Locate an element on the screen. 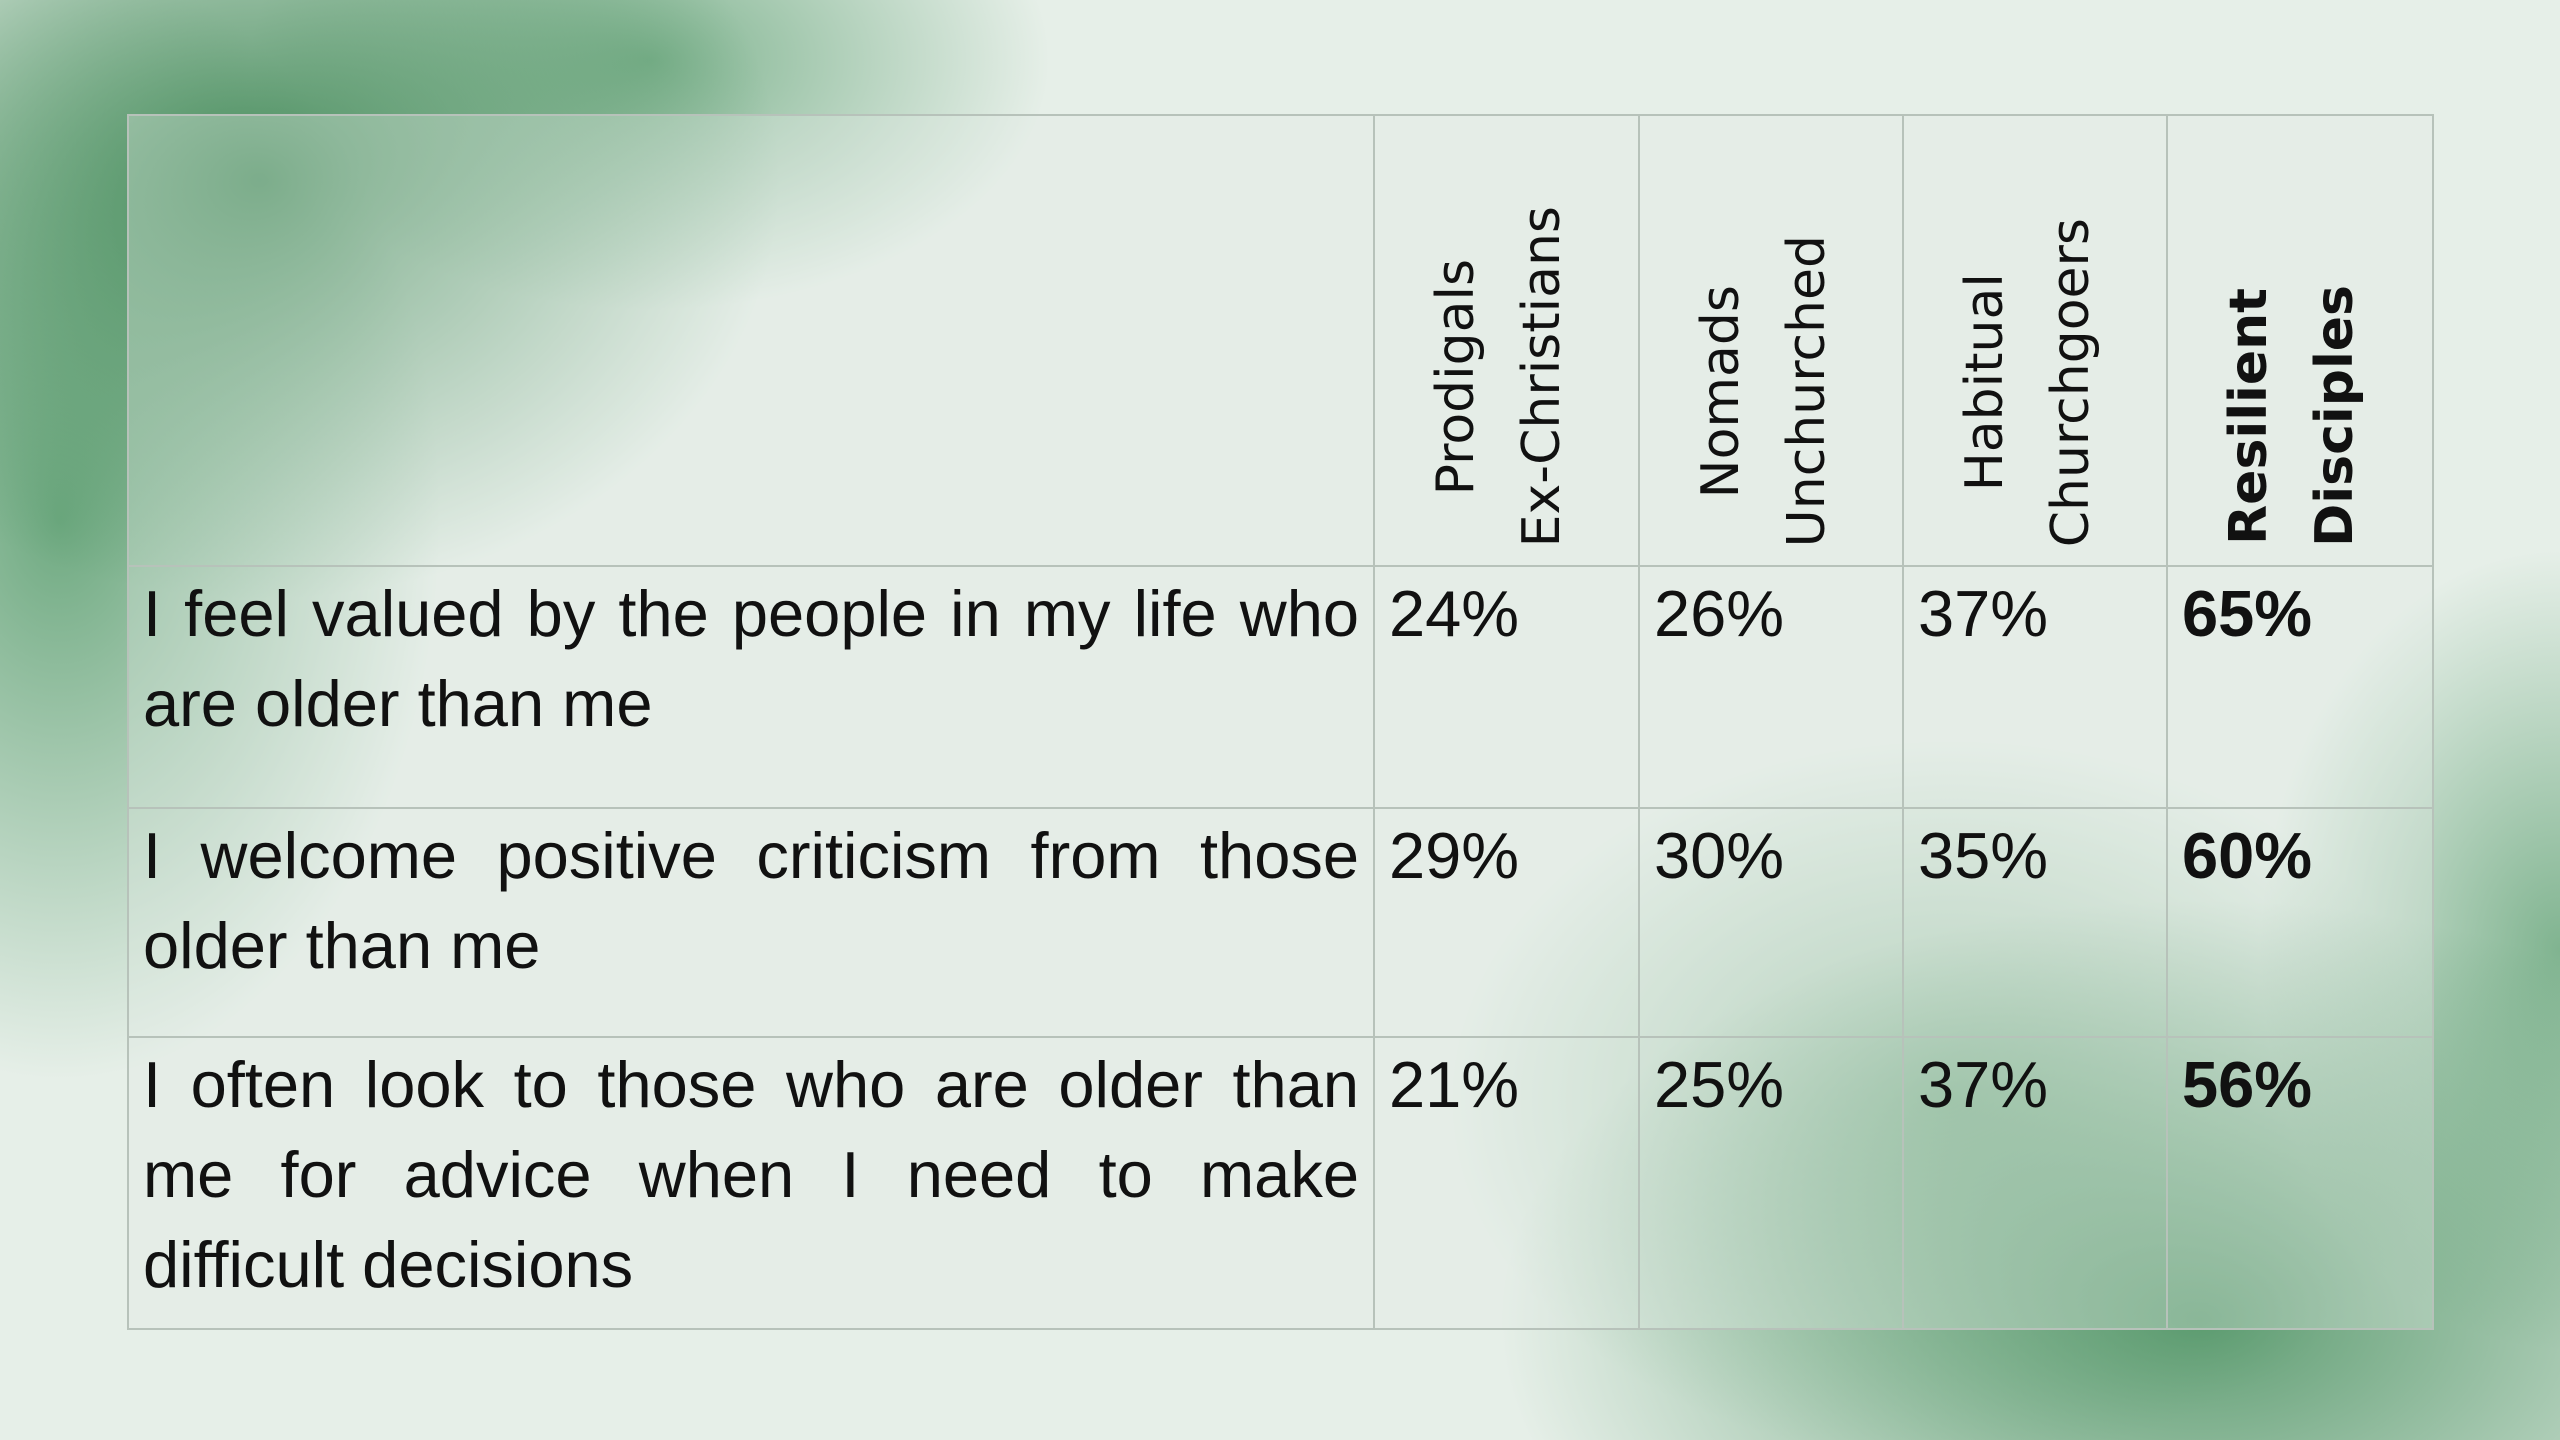 The width and height of the screenshot is (2560, 1440). percent-cell: 24% is located at coordinates (1506, 687).